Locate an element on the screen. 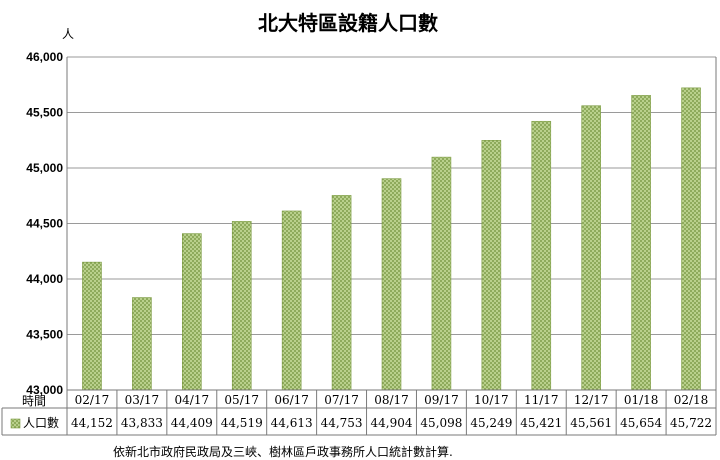  y-tick-label: 44,500 is located at coordinates (44, 224).